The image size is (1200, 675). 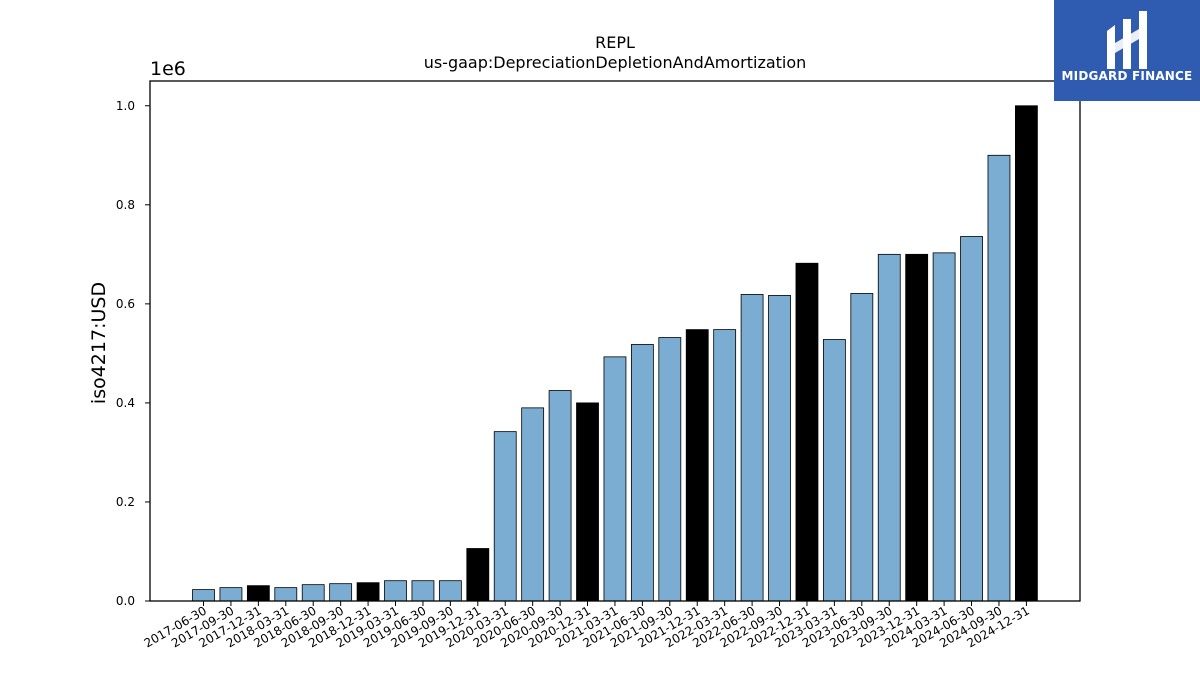 I want to click on logo-text: MIDGARD FINANCE, so click(x=1127, y=76).